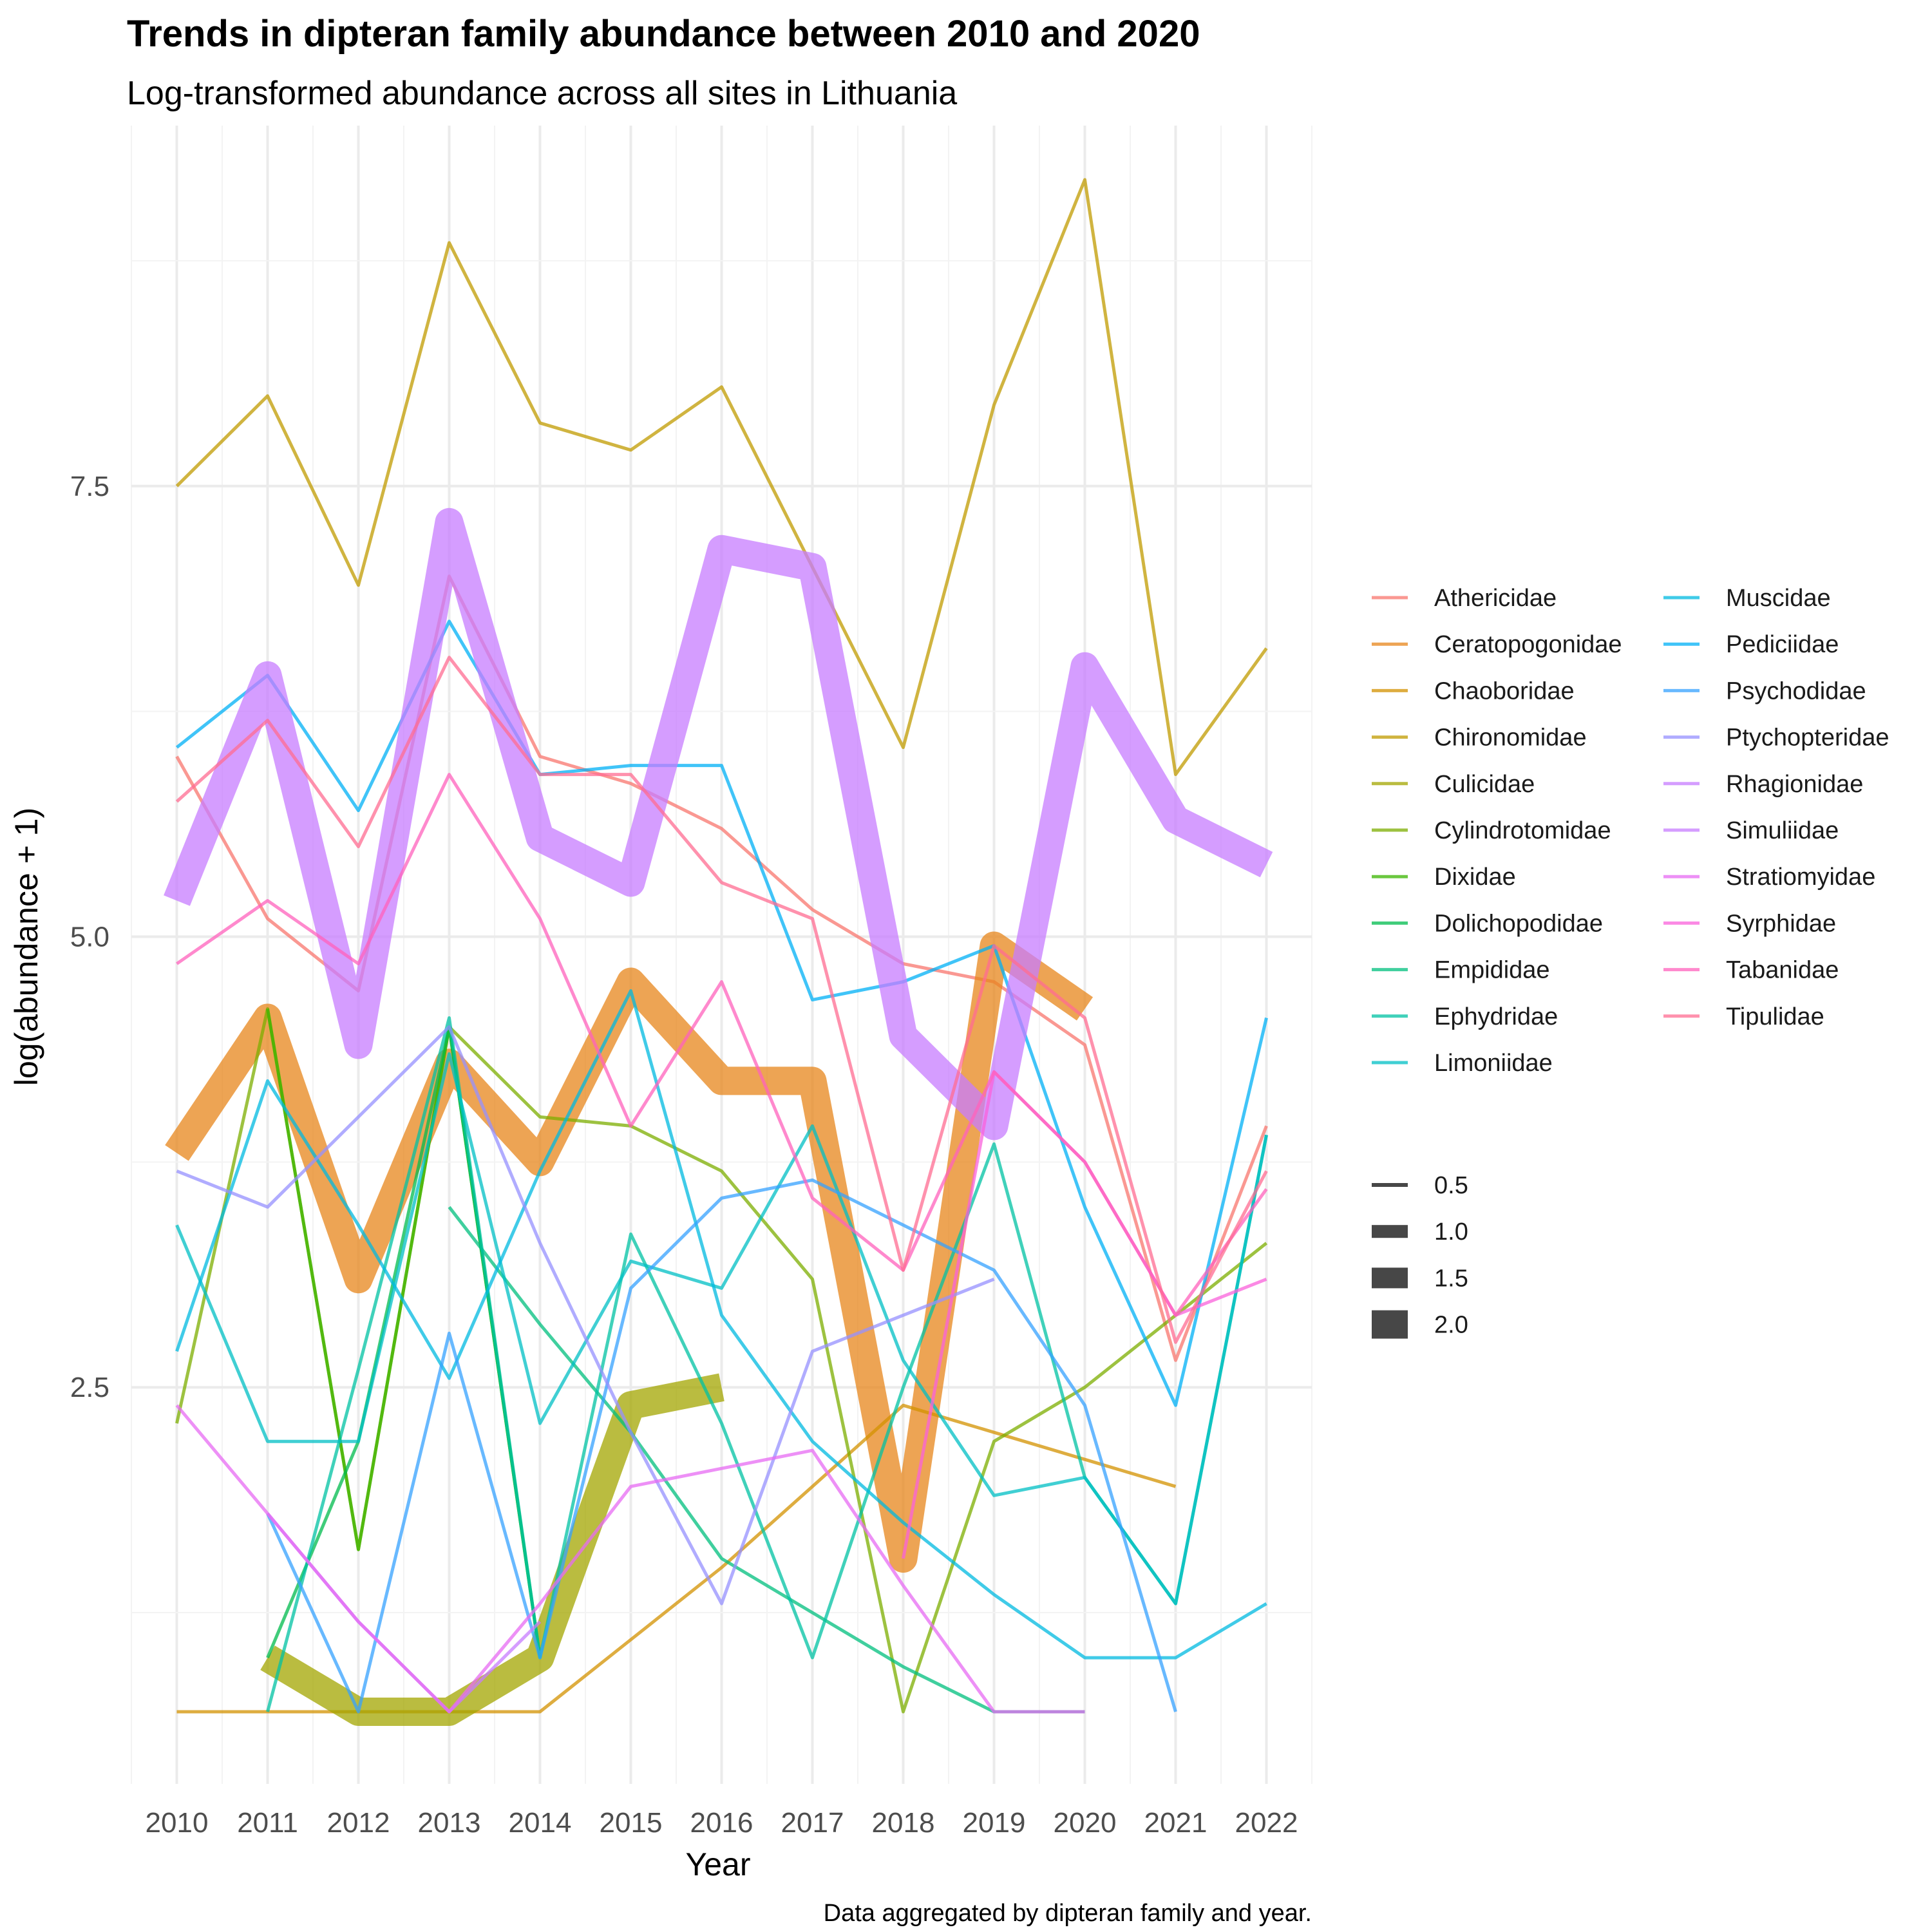 The width and height of the screenshot is (1932, 1932). Describe the element at coordinates (631, 1823) in the screenshot. I see `x-tick-label: 2015` at that location.